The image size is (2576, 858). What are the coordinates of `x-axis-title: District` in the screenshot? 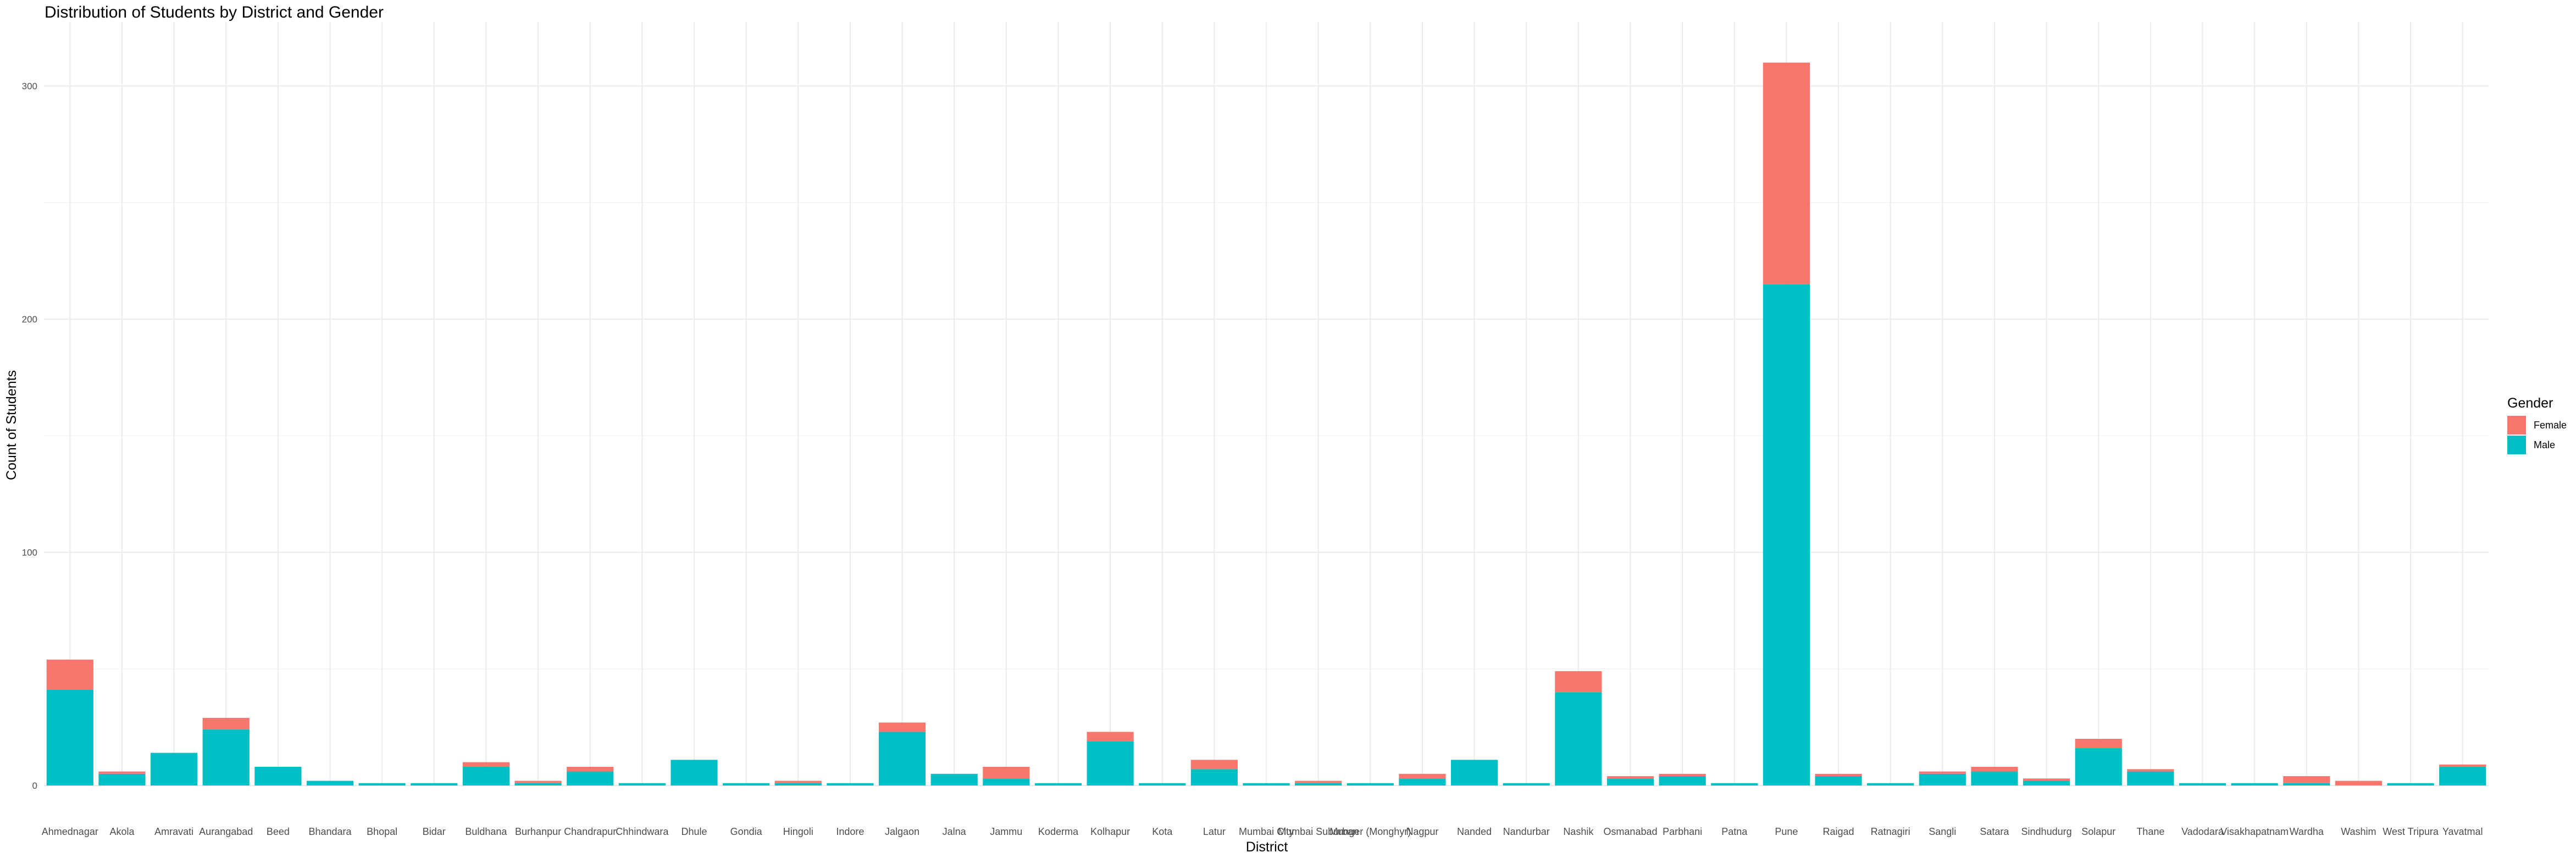 It's located at (1267, 847).